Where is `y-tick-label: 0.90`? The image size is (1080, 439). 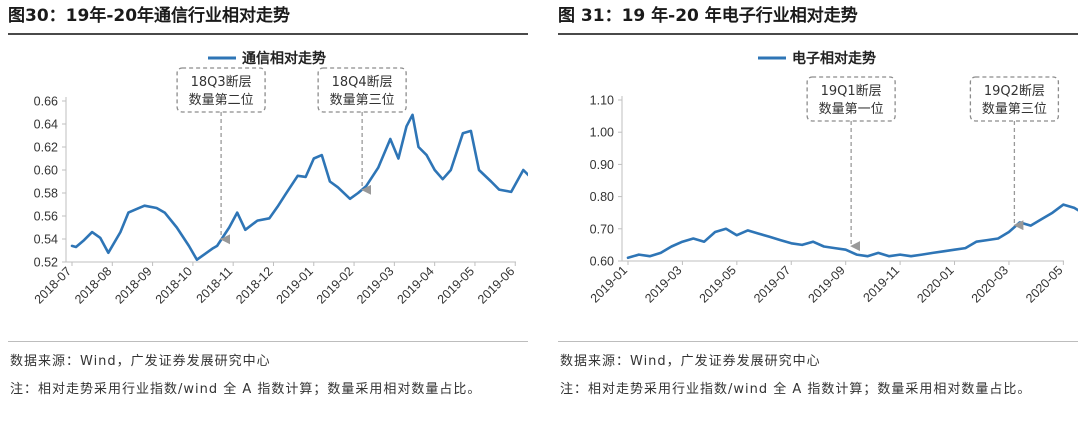
y-tick-label: 0.90 is located at coordinates (602, 165).